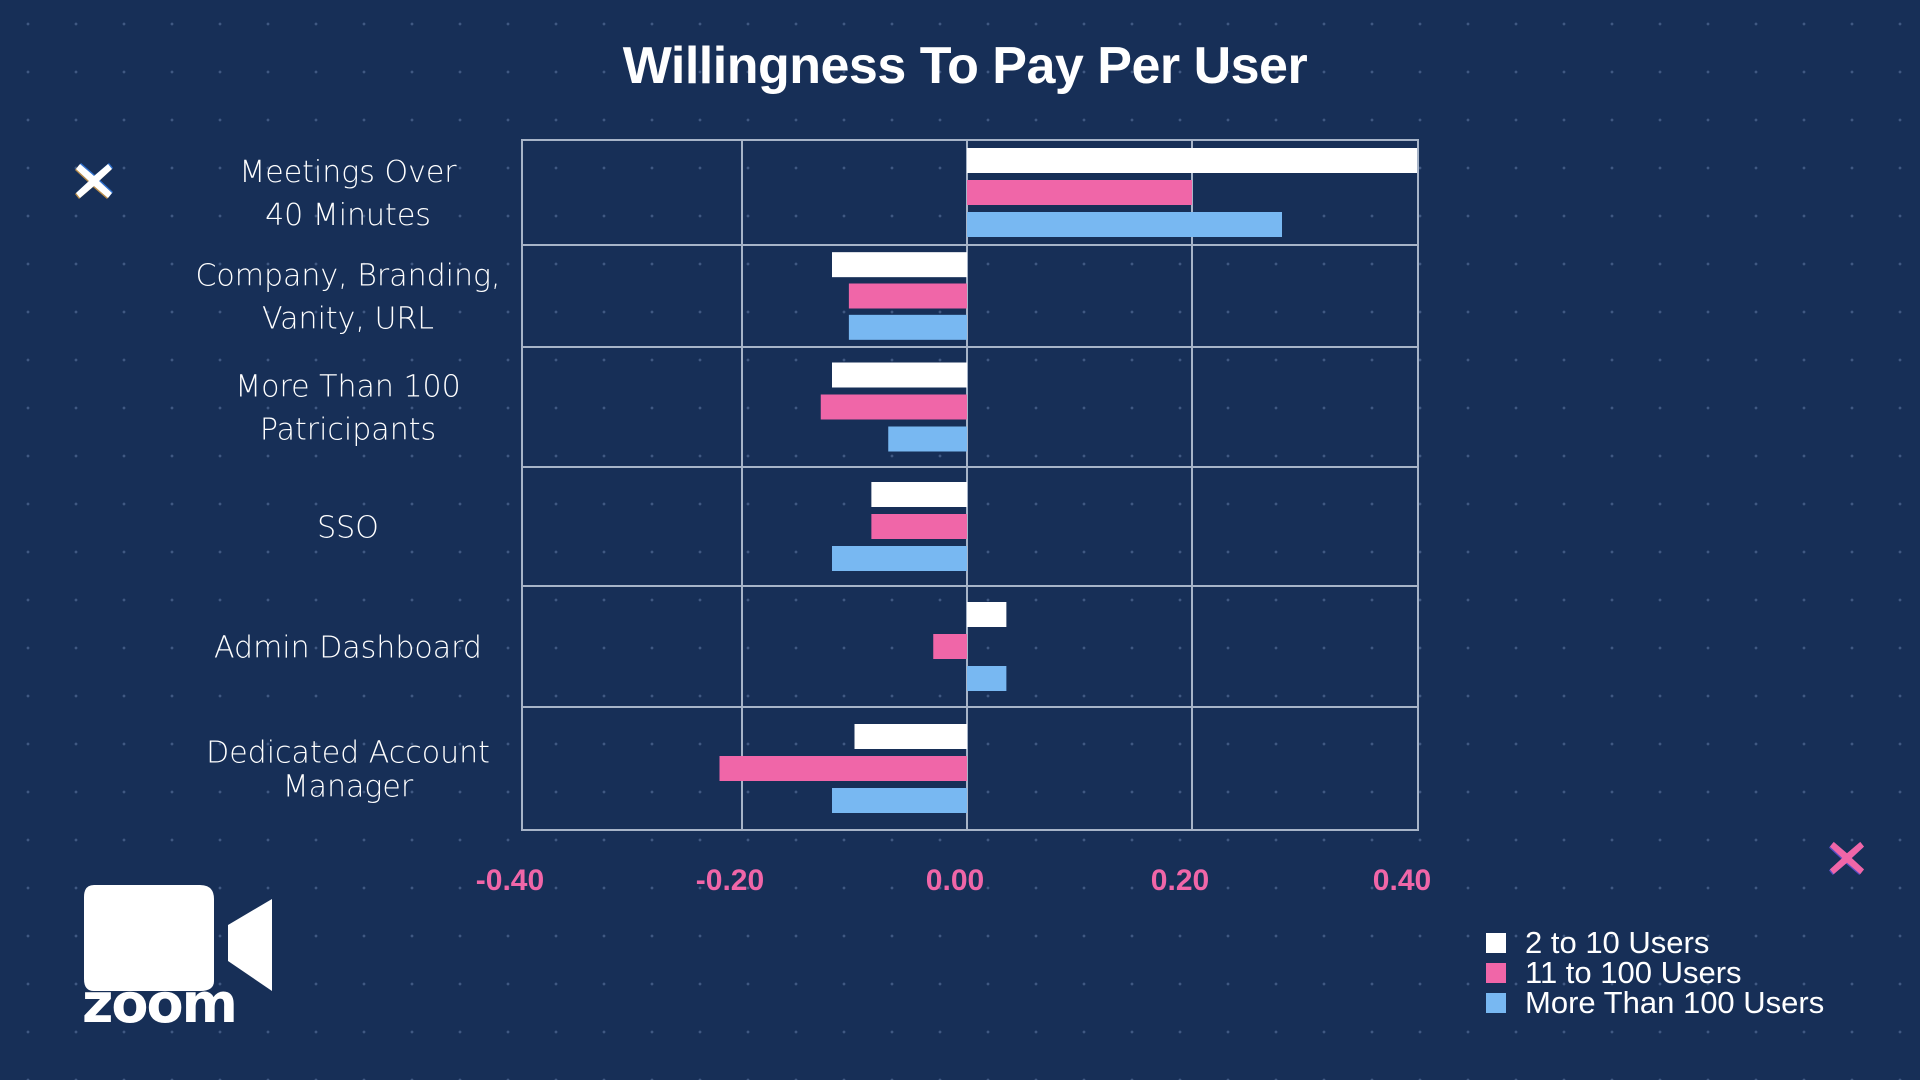 This screenshot has width=1920, height=1080. What do you see at coordinates (348, 787) in the screenshot?
I see `category-label: Manager` at bounding box center [348, 787].